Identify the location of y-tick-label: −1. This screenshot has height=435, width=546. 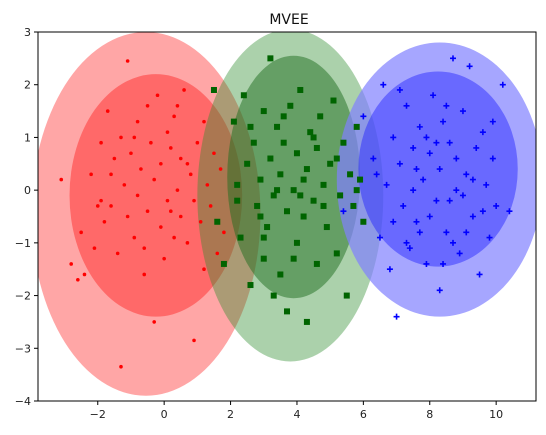
(23, 243).